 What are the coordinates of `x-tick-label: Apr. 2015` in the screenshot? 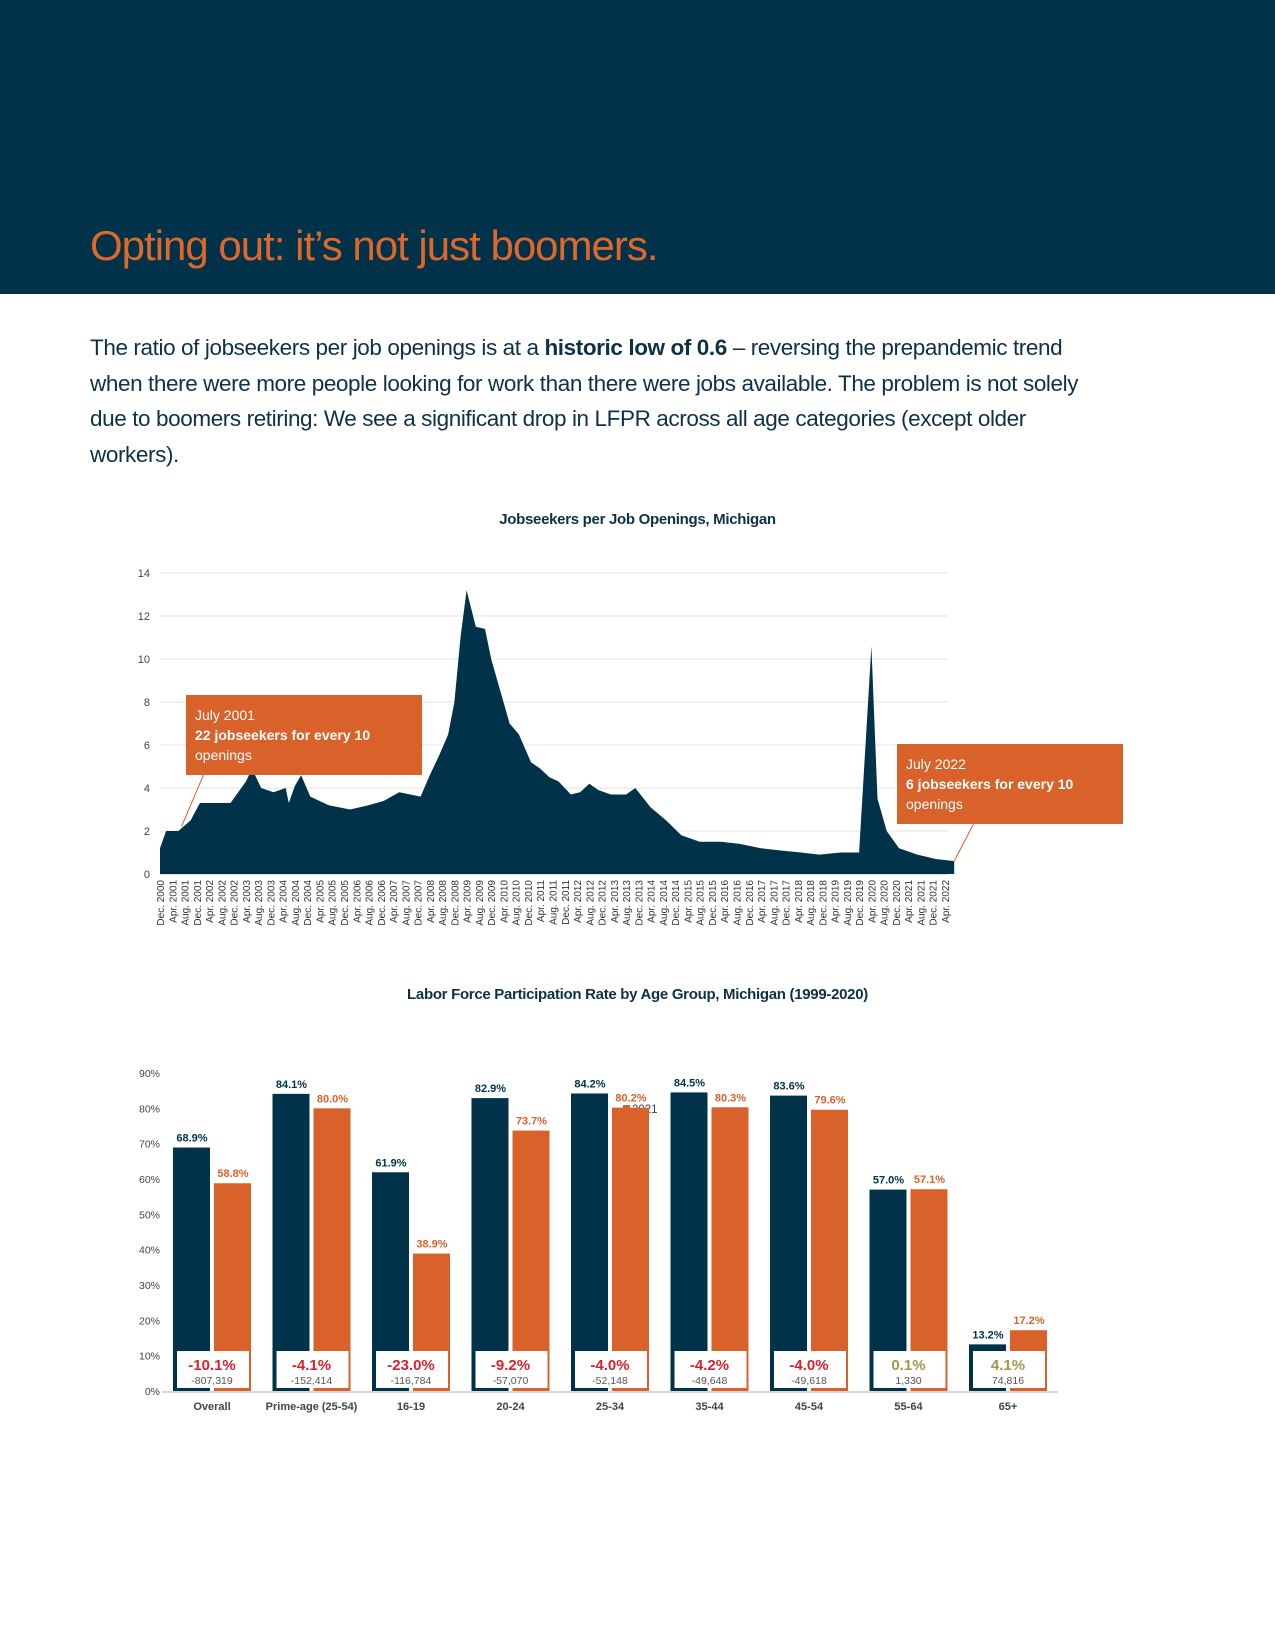 It's located at (688, 901).